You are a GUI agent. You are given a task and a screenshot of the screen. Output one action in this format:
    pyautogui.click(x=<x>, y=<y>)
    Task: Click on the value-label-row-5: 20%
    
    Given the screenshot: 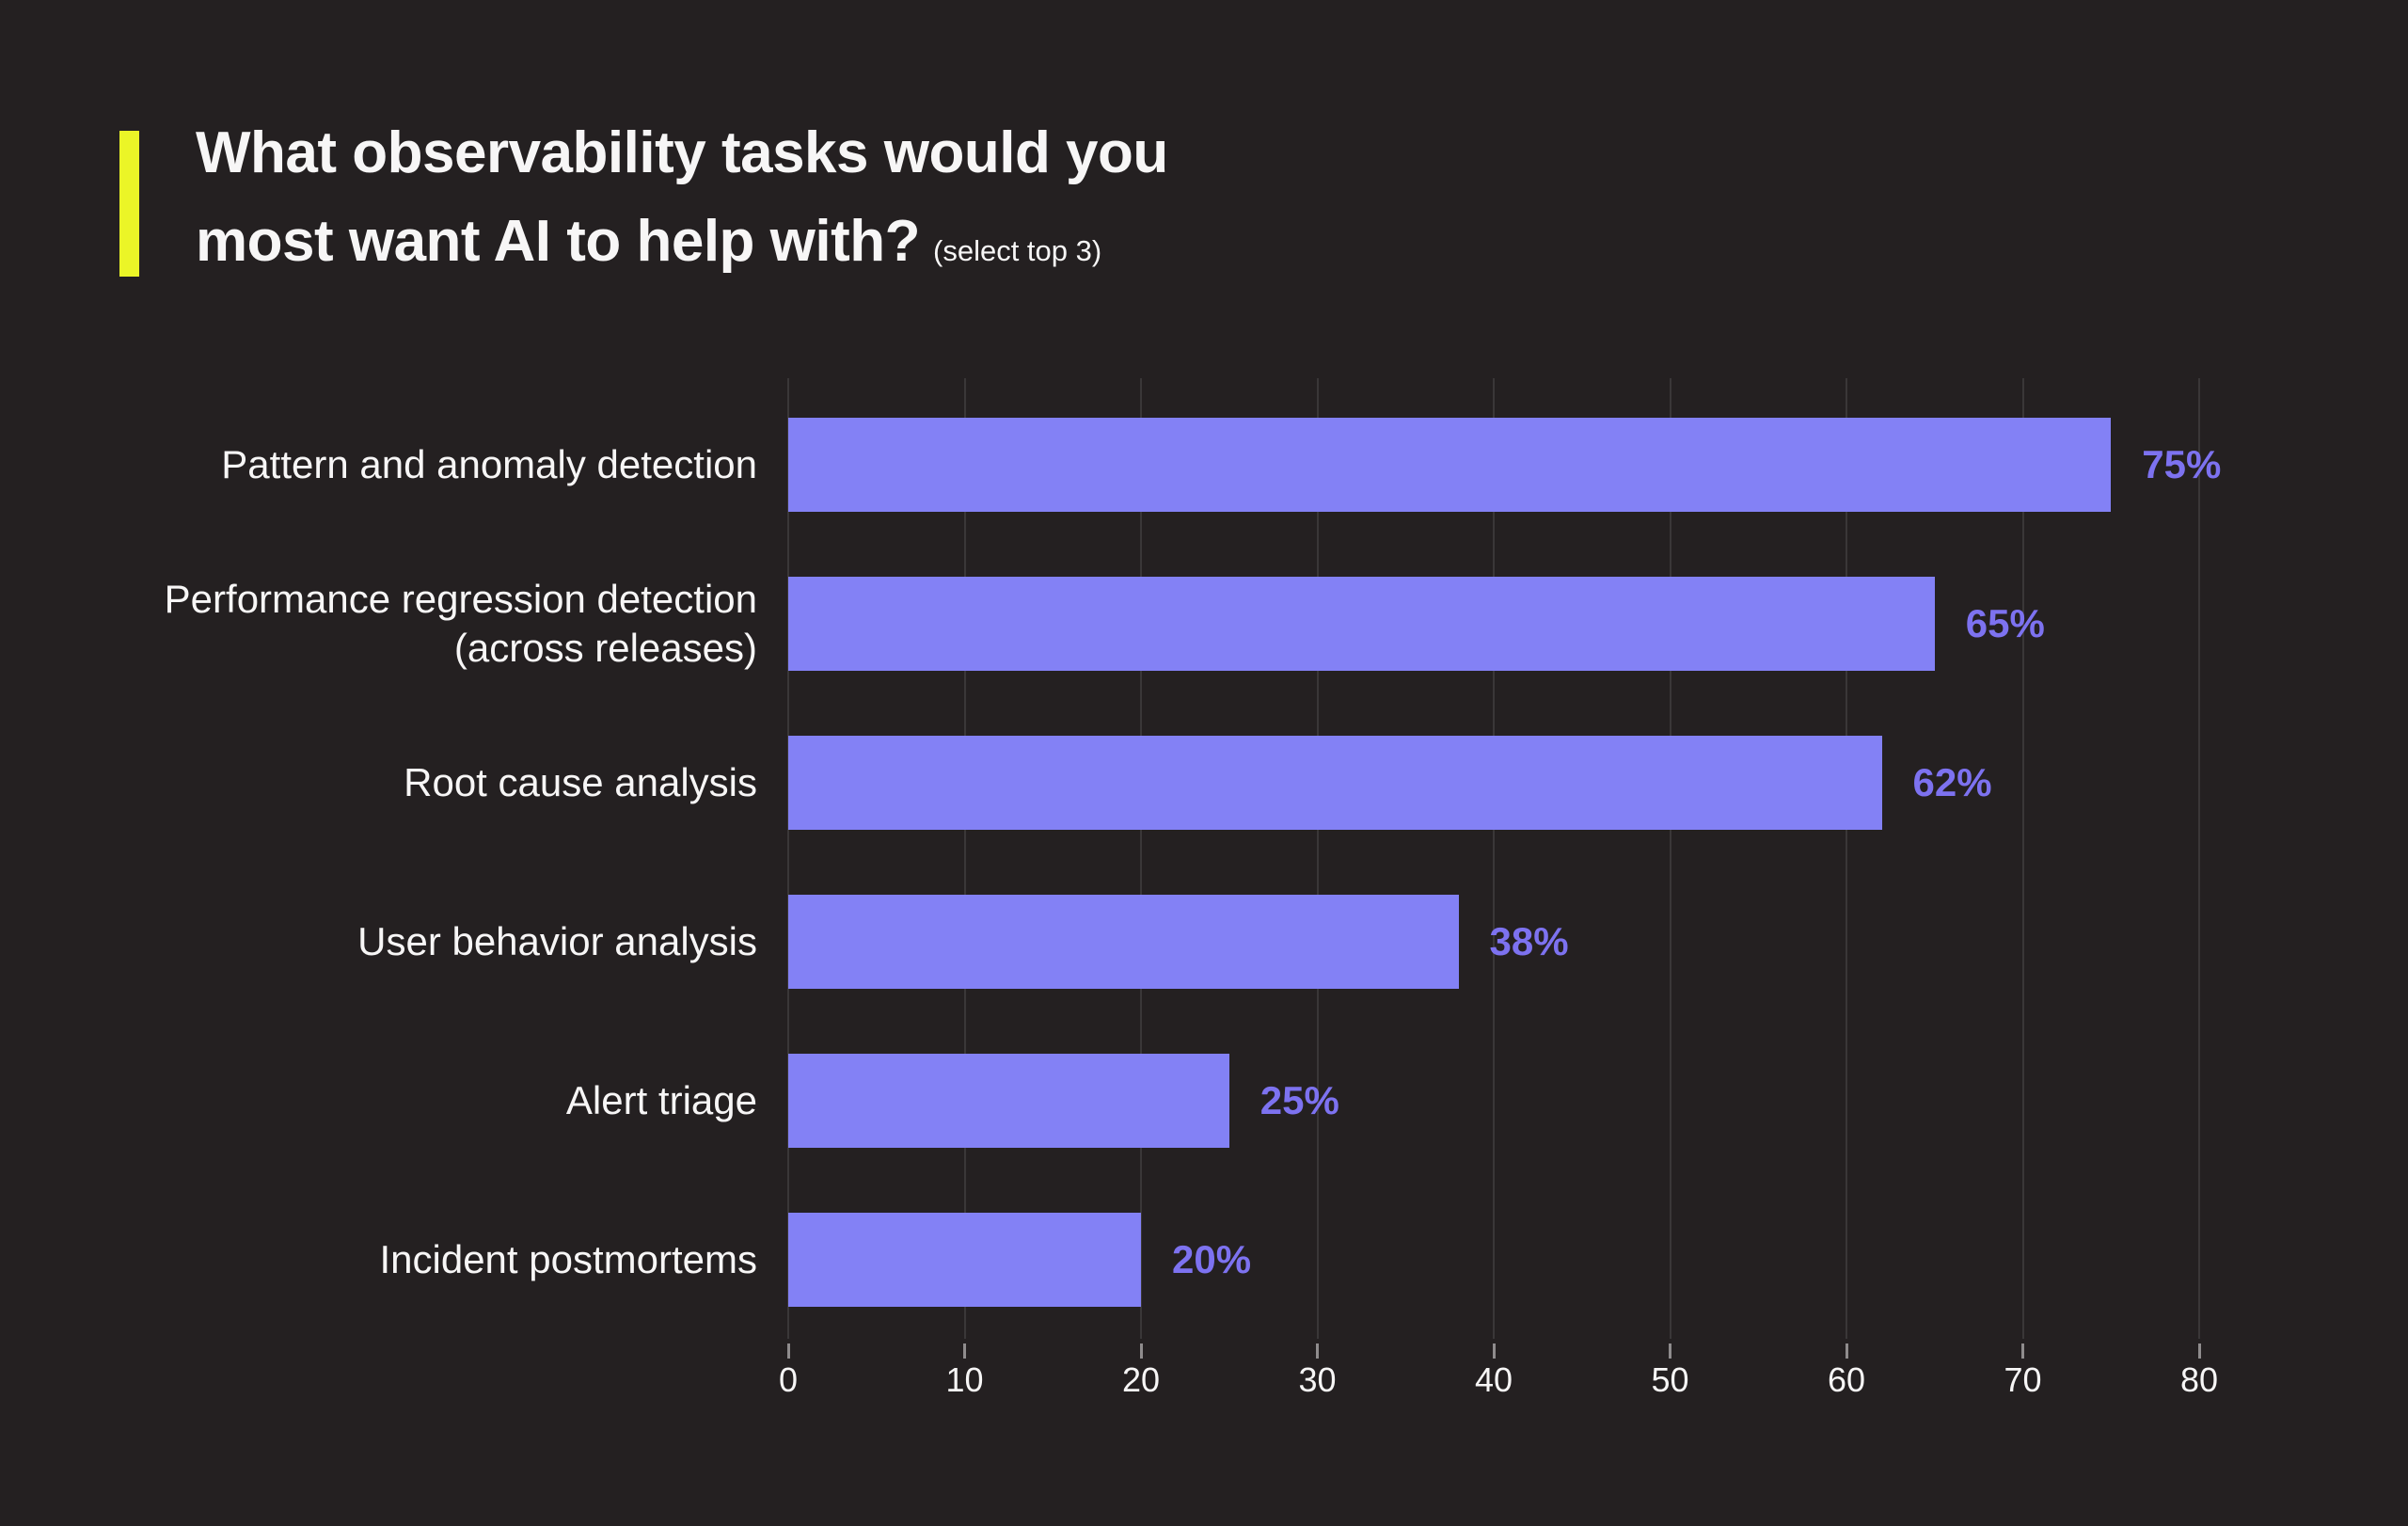 What is the action you would take?
    pyautogui.click(x=1212, y=1259)
    